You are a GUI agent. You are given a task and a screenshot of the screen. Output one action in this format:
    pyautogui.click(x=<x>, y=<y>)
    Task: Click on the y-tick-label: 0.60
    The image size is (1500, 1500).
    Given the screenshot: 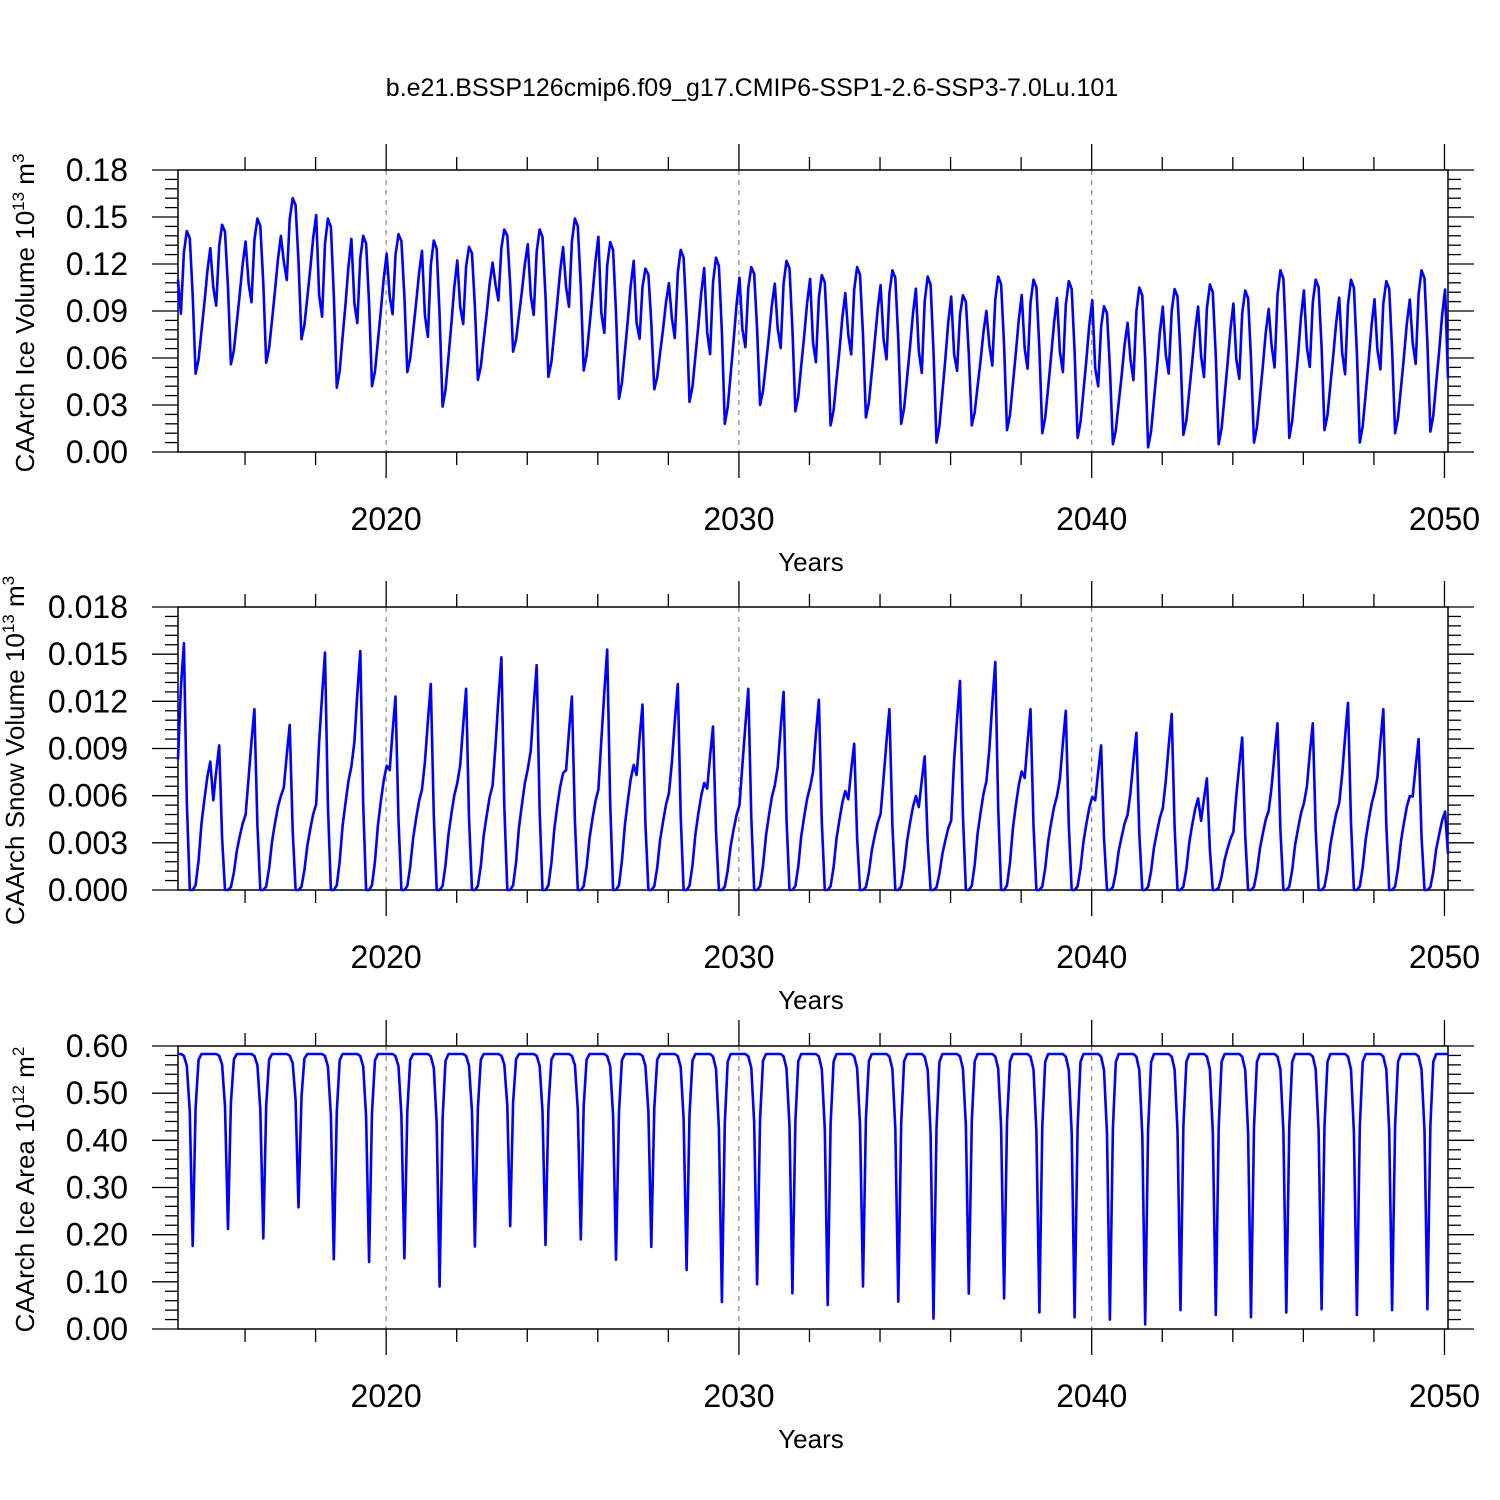 What is the action you would take?
    pyautogui.click(x=97, y=1046)
    